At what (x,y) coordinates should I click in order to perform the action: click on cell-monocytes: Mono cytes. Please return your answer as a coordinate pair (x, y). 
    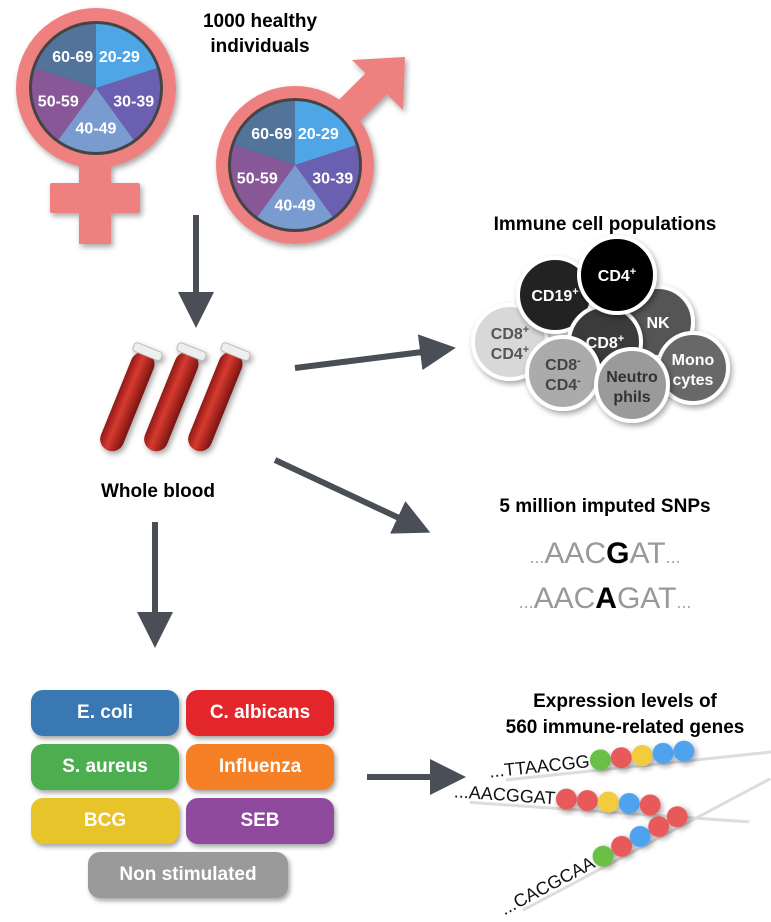
    Looking at the image, I should click on (693, 368).